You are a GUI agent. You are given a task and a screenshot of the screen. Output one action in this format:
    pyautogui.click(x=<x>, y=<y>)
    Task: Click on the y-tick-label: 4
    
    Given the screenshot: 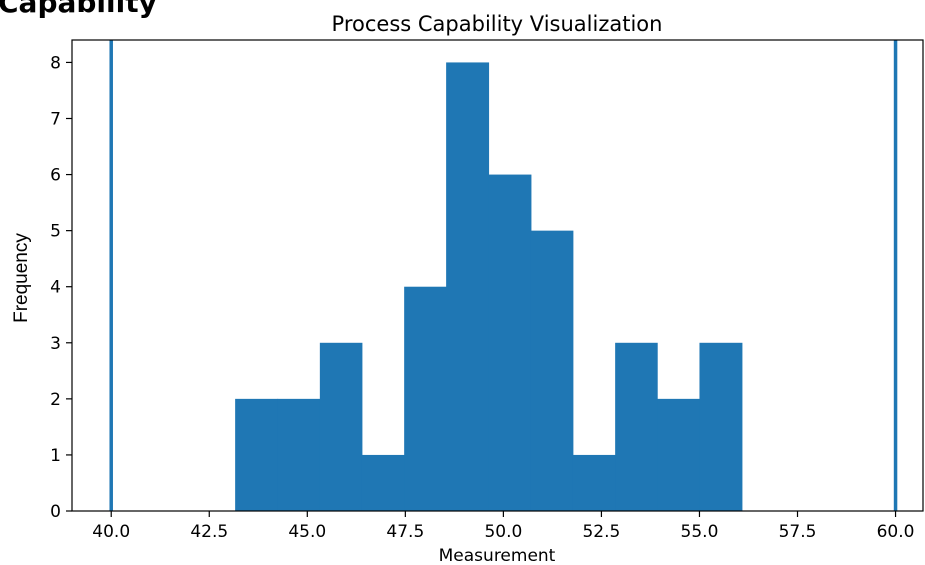 What is the action you would take?
    pyautogui.click(x=55, y=288)
    